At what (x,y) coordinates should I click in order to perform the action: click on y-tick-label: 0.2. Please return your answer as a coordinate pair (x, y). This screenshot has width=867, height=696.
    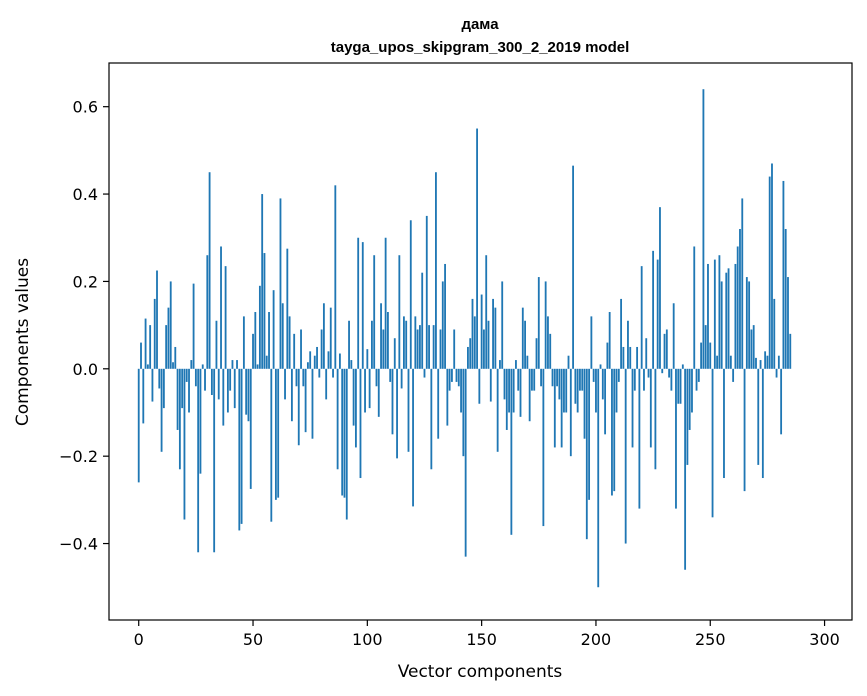
    Looking at the image, I should click on (85, 281).